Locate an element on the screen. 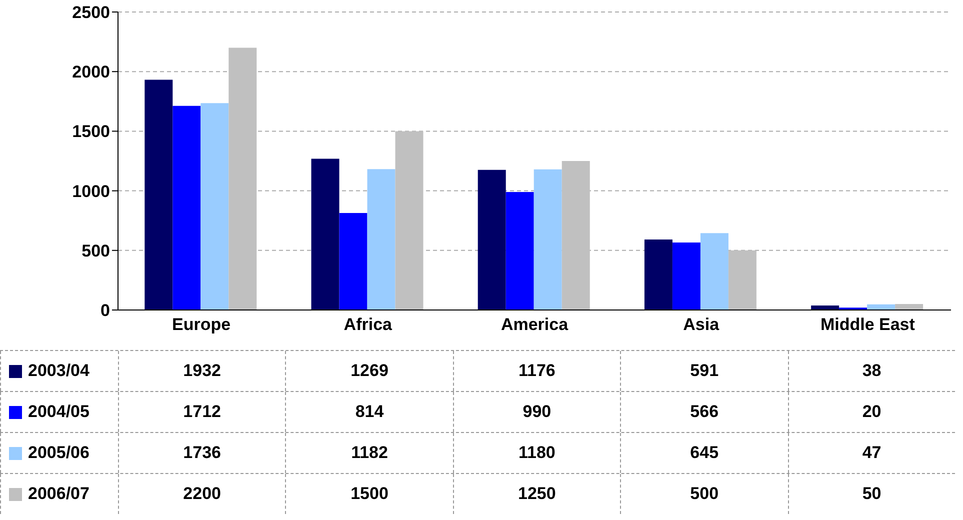 This screenshot has height=520, width=963. y-tick-label: 500 is located at coordinates (96, 250).